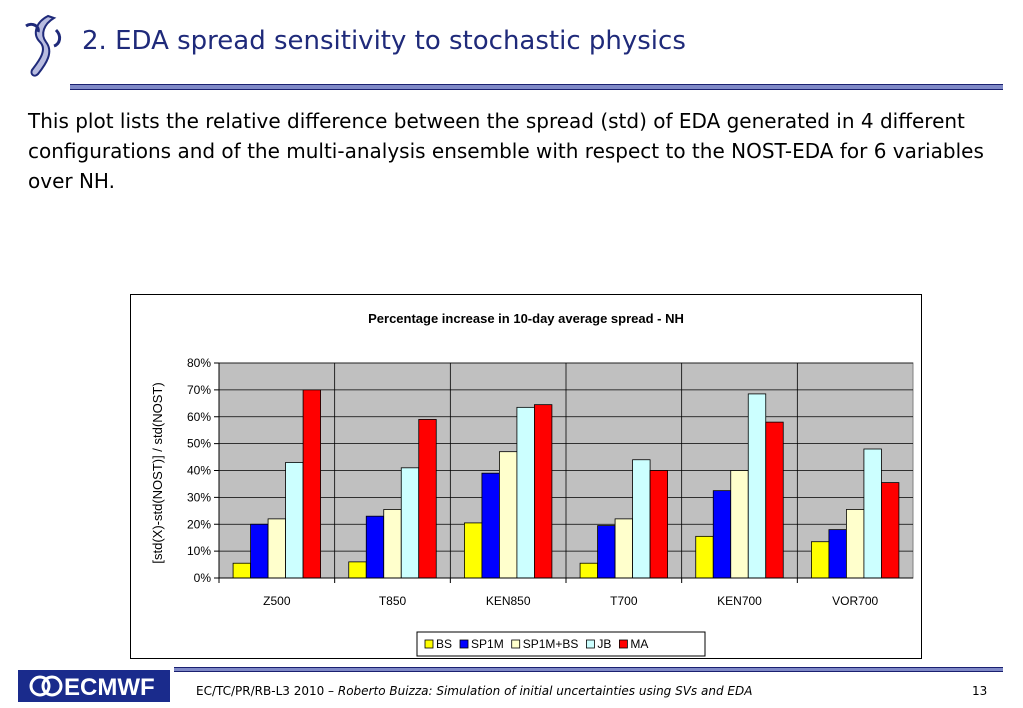  What do you see at coordinates (604, 644) in the screenshot?
I see `legend-label: JB` at bounding box center [604, 644].